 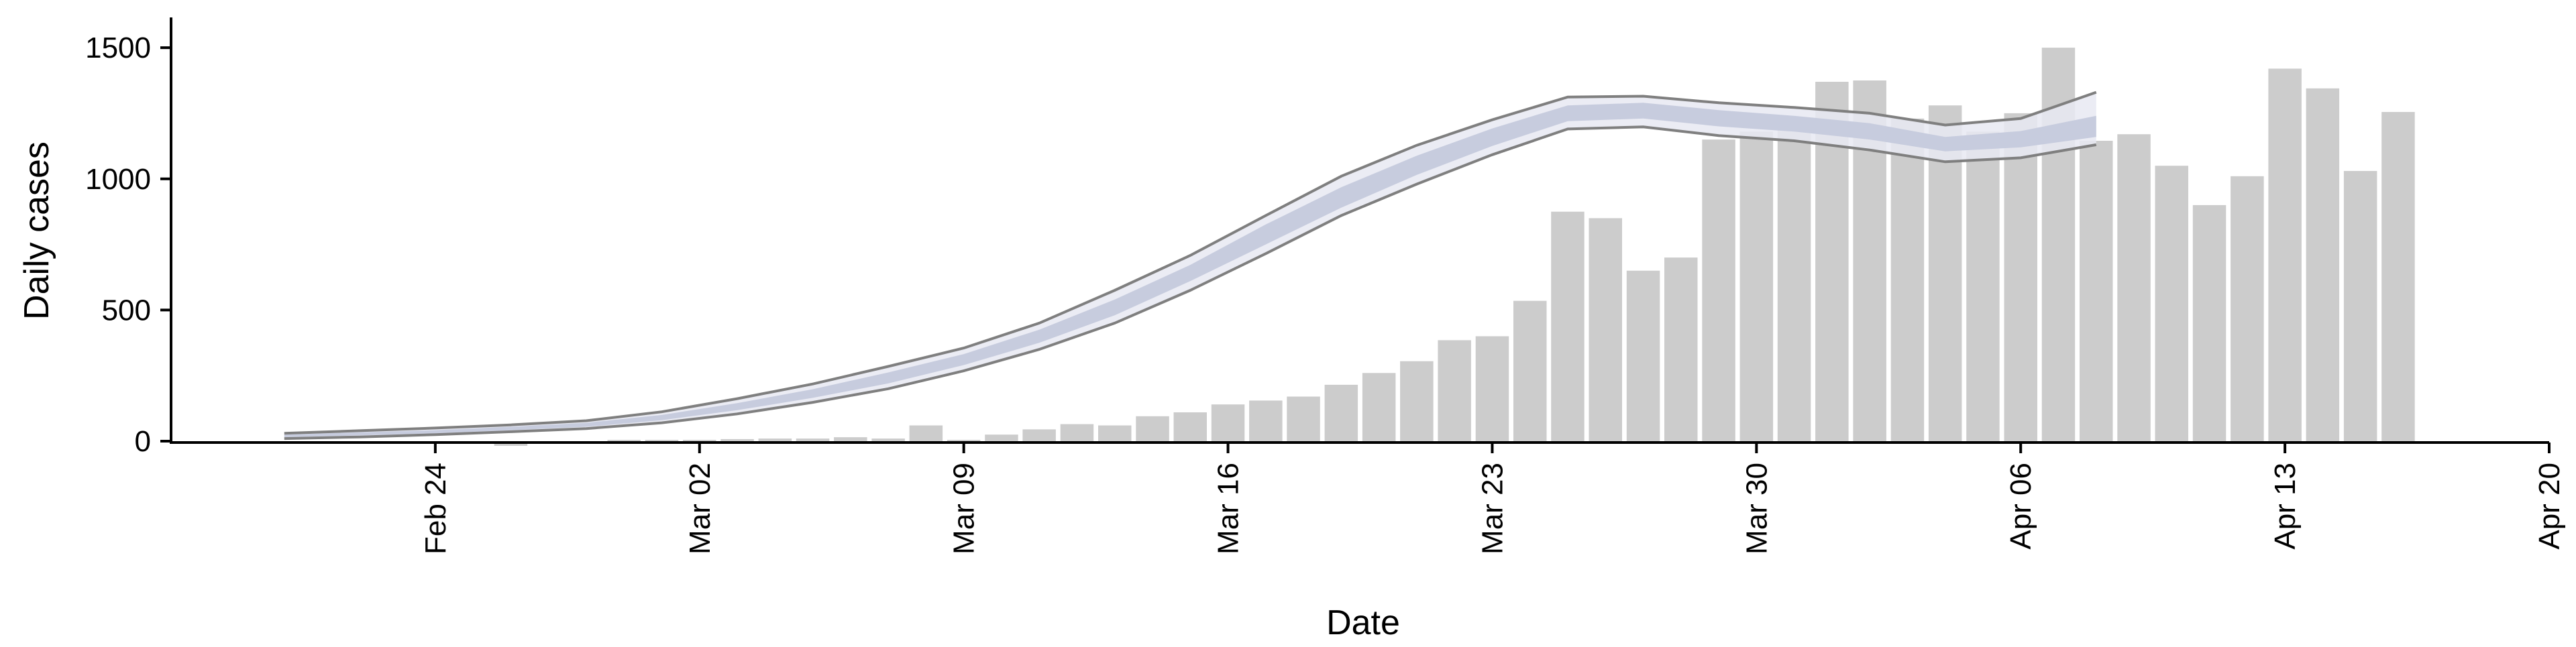 What do you see at coordinates (118, 180) in the screenshot?
I see `y-tick-label-1000: 1000` at bounding box center [118, 180].